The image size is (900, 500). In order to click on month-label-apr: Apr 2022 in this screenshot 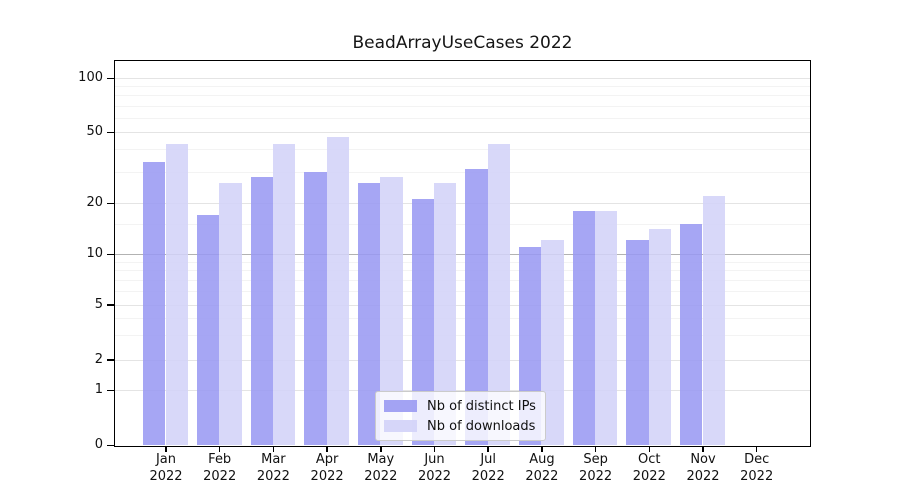, I will do `click(327, 468)`.